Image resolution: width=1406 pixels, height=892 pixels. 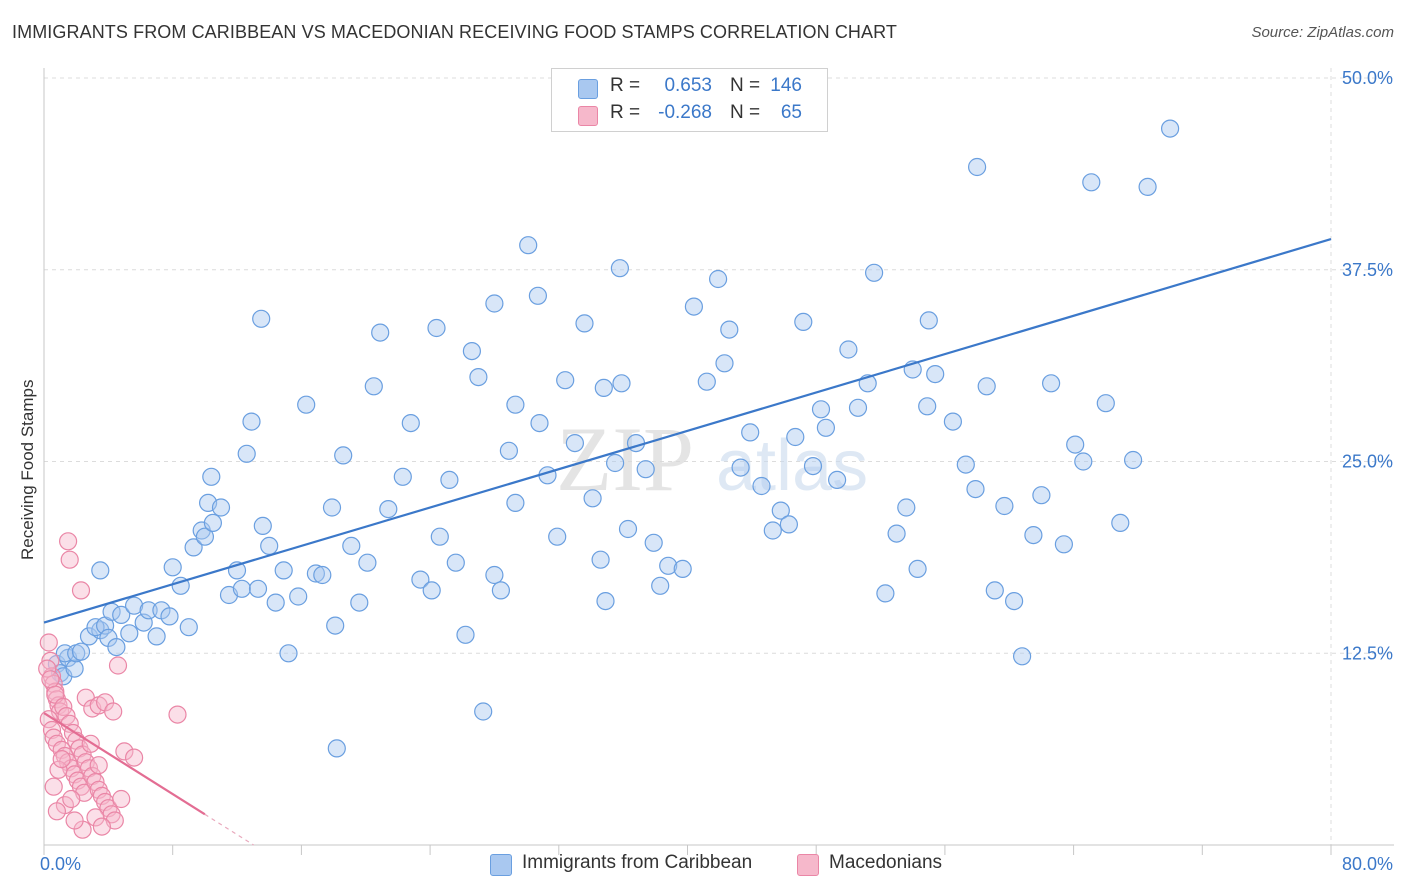 I want to click on legend-label-macedonians: Macedonians, so click(x=886, y=862).